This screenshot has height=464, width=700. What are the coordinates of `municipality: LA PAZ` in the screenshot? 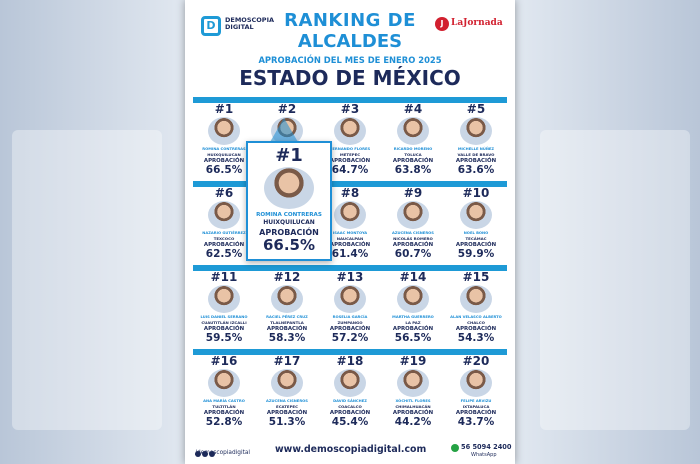 It's located at (413, 322).